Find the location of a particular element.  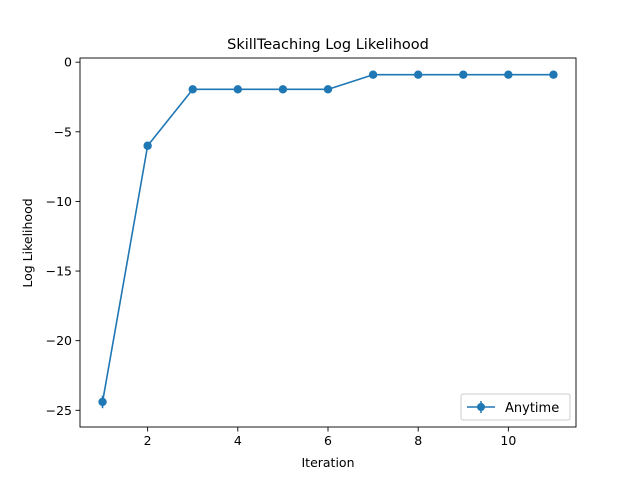

y-tick-label: 0 is located at coordinates (68, 62).